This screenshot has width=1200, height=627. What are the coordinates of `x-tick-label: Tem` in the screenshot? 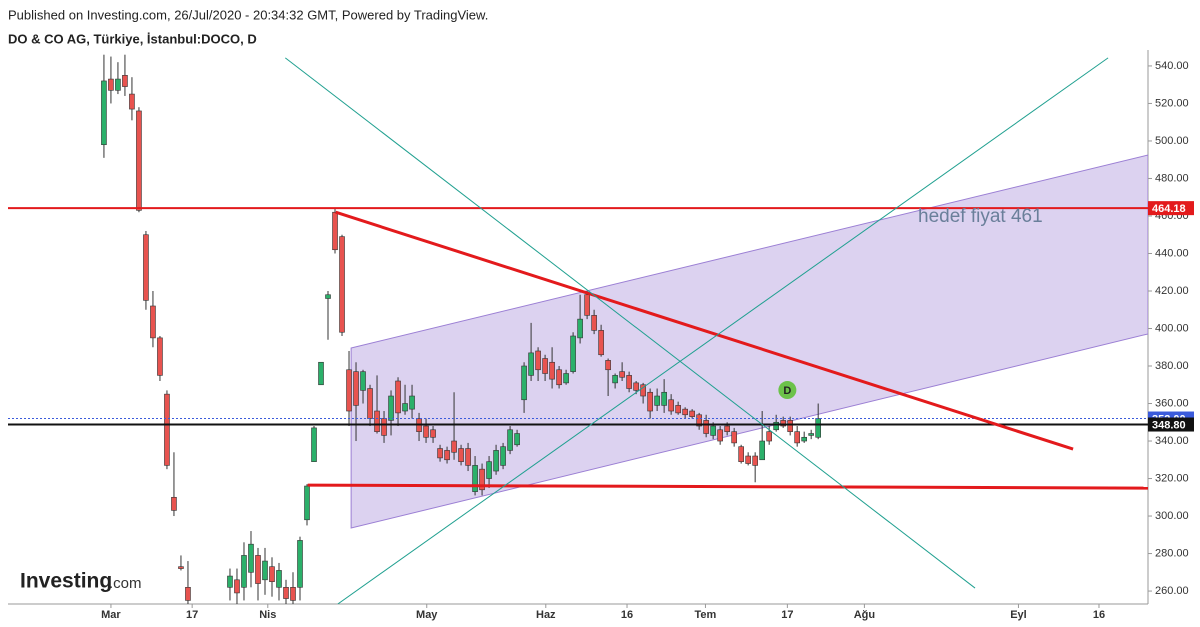 It's located at (706, 615).